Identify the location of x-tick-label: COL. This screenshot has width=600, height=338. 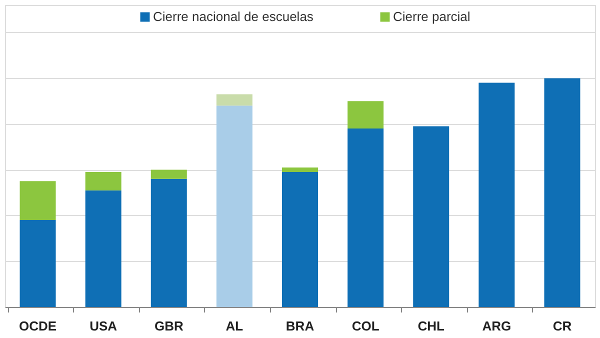
(366, 326).